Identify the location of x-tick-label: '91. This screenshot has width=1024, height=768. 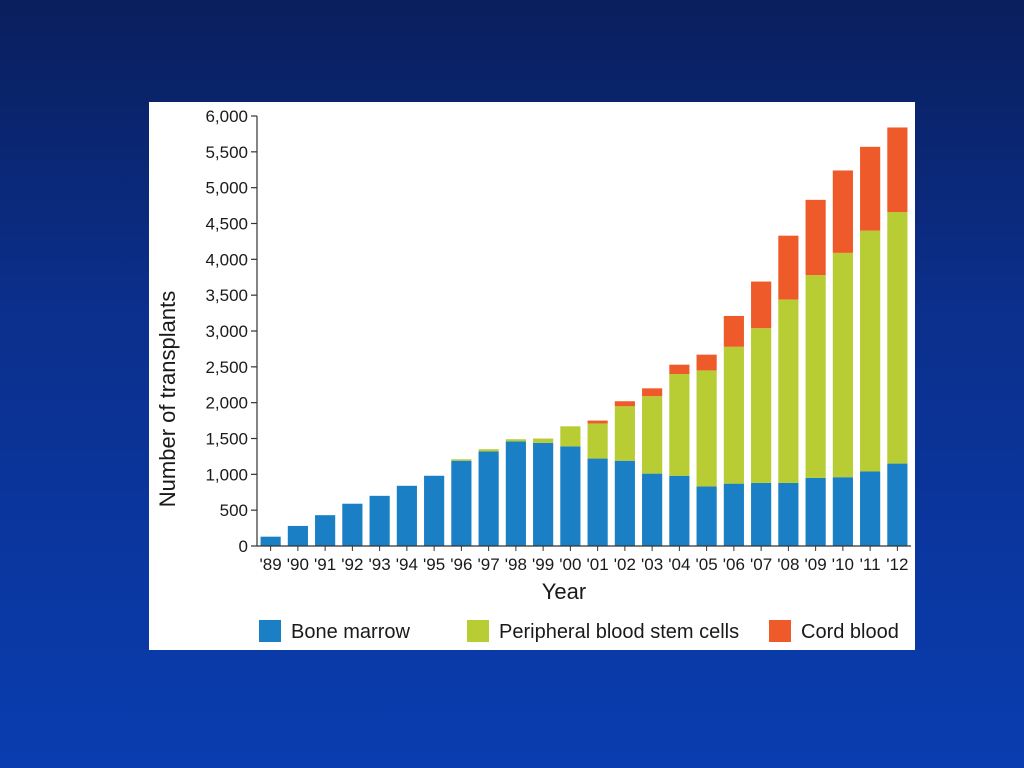
(325, 564).